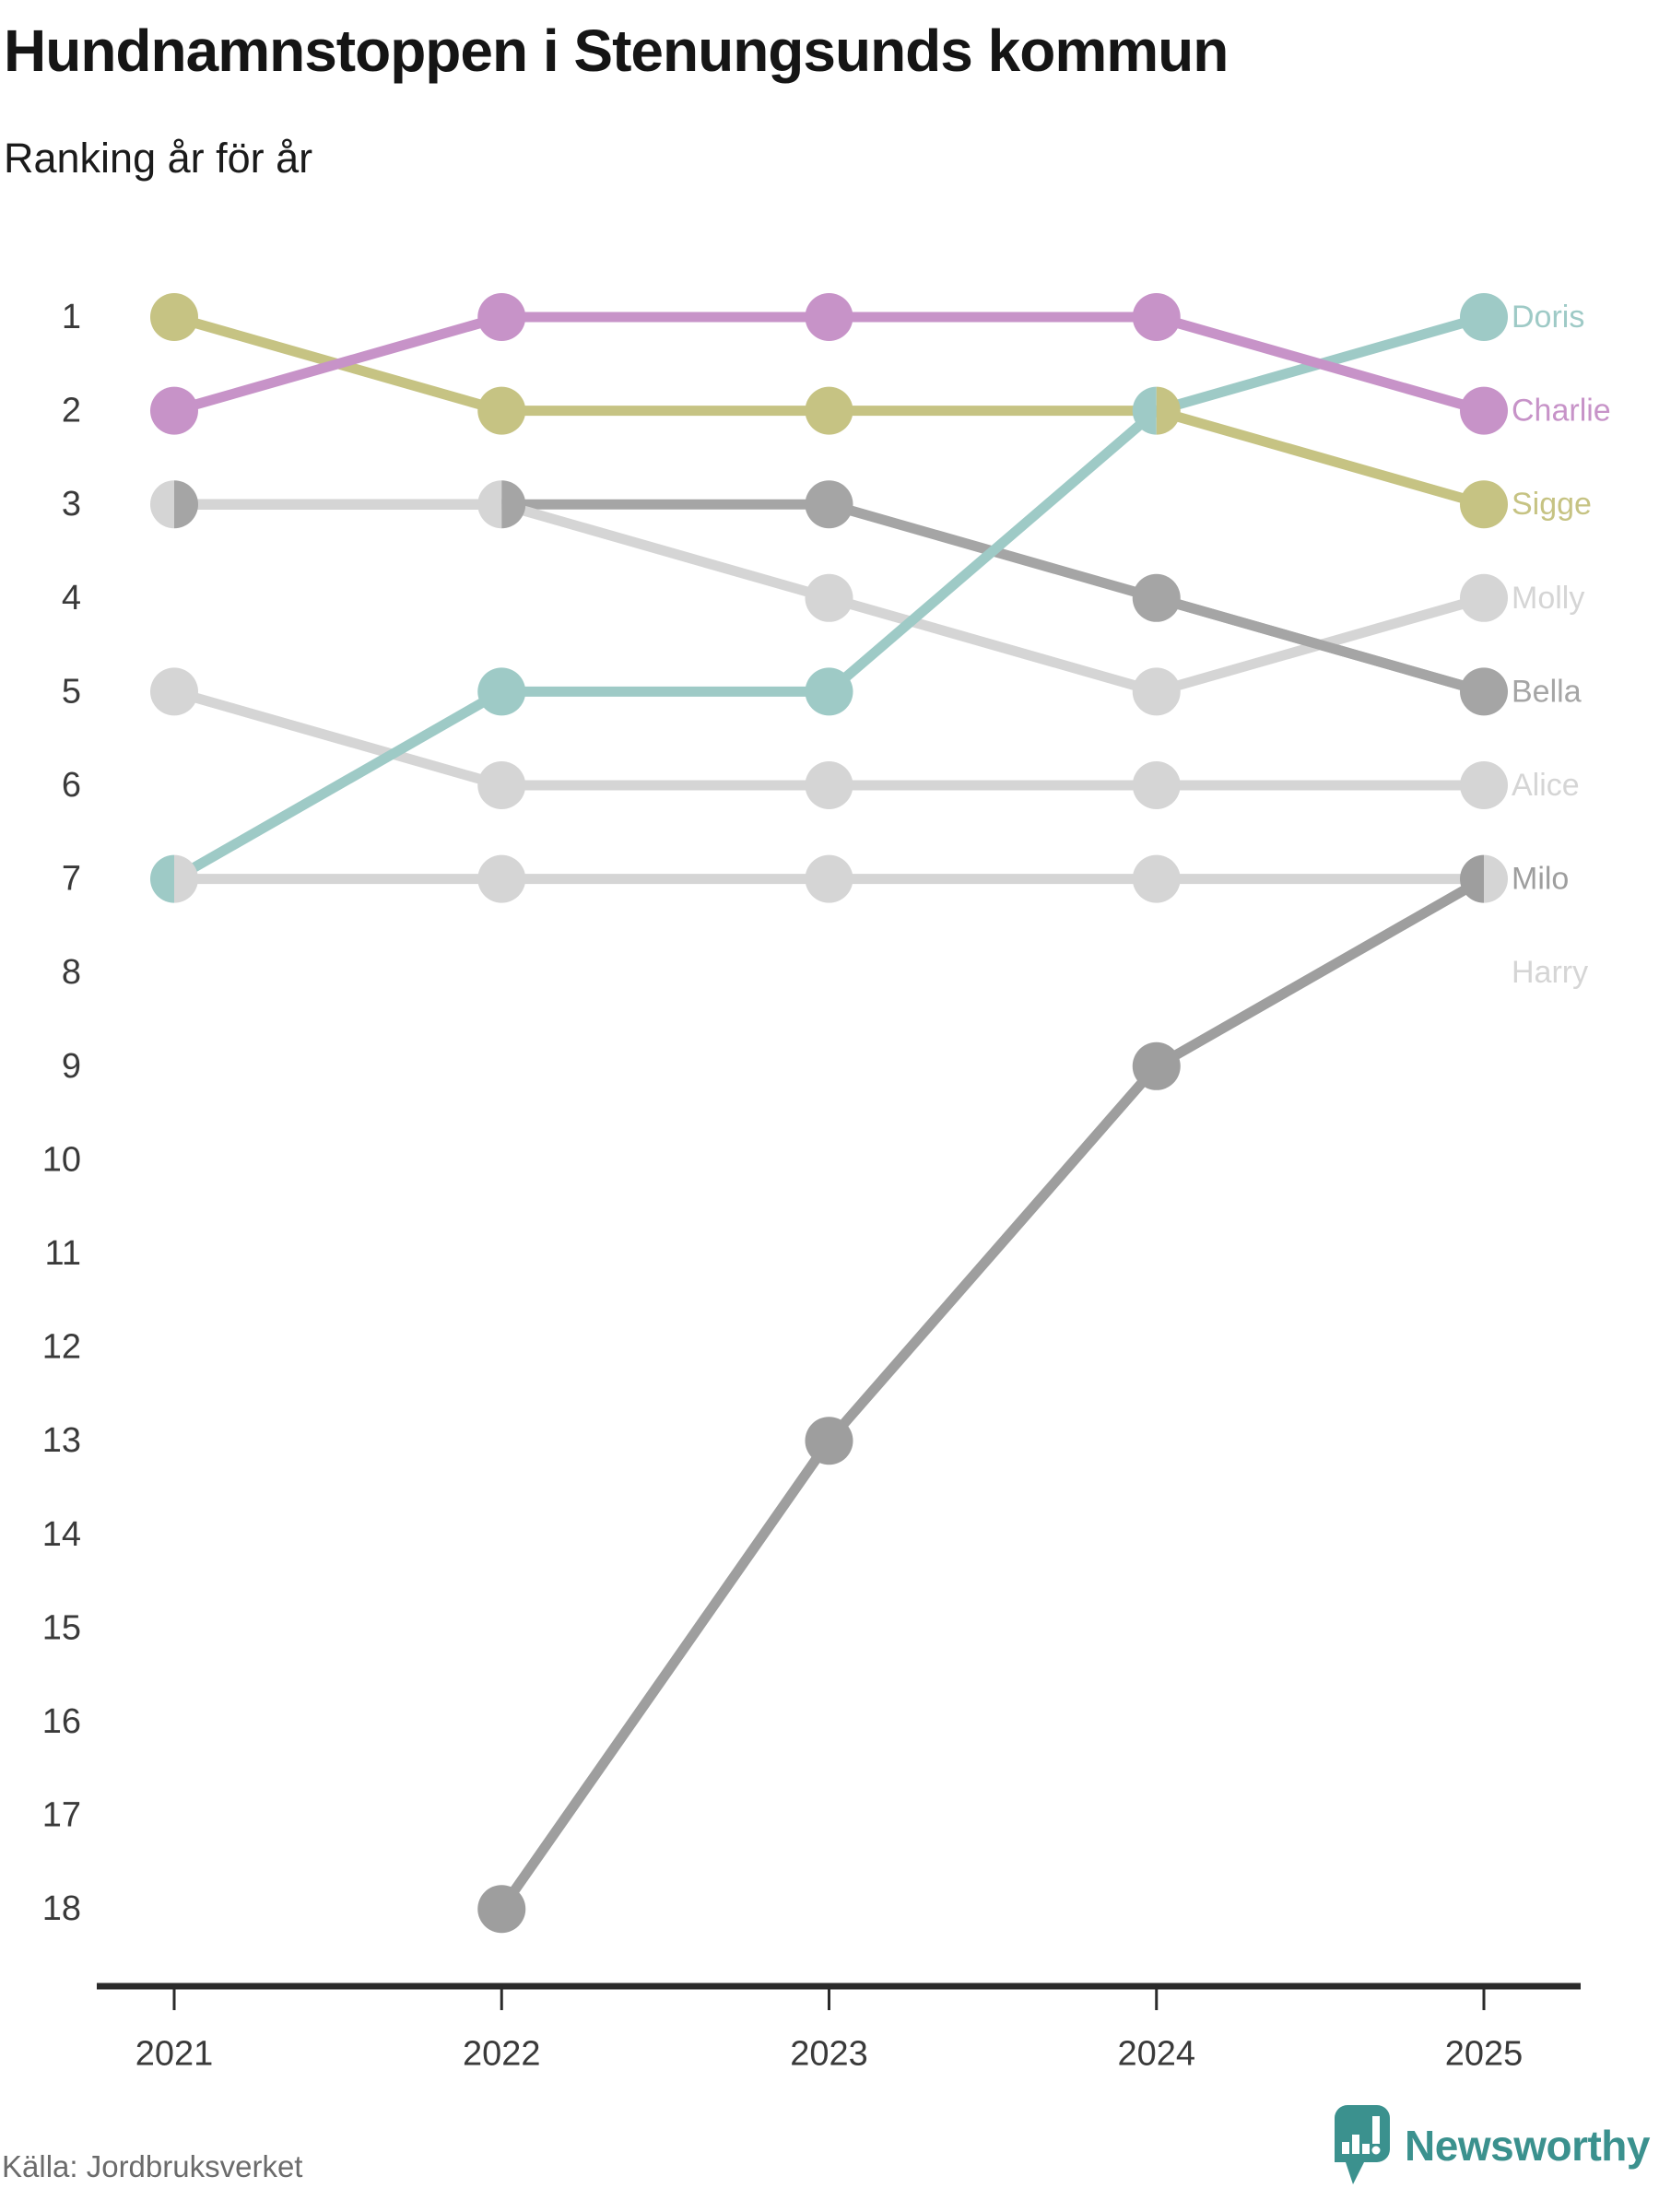 This screenshot has height=2212, width=1659. Describe the element at coordinates (1550, 972) in the screenshot. I see `series-label-harry: Harry` at that location.